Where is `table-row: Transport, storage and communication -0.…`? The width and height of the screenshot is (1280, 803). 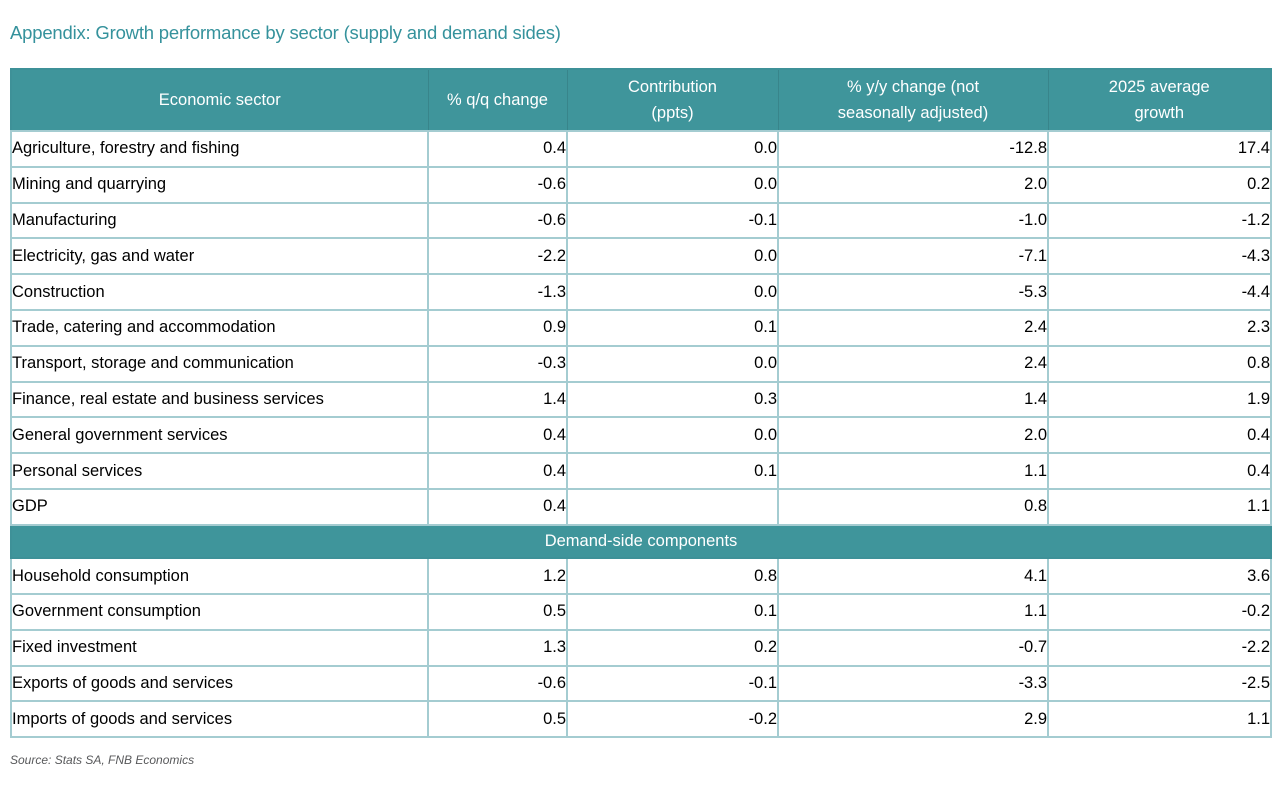 table-row: Transport, storage and communication -0.… is located at coordinates (641, 363).